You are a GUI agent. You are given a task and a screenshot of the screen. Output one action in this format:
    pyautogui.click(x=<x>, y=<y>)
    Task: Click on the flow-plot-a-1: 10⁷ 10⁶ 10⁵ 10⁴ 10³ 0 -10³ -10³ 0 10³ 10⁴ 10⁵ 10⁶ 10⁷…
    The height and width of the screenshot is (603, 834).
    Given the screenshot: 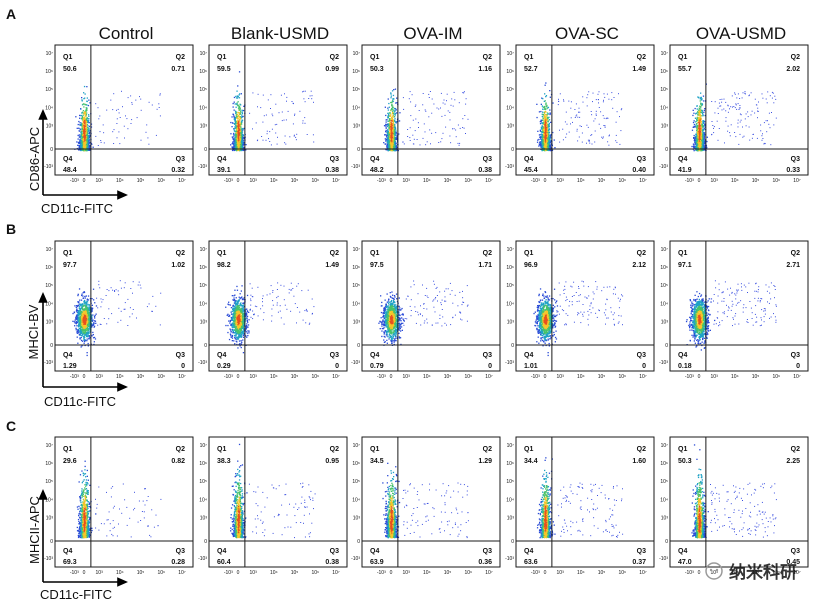 What is the action you would take?
    pyautogui.click(x=119, y=114)
    